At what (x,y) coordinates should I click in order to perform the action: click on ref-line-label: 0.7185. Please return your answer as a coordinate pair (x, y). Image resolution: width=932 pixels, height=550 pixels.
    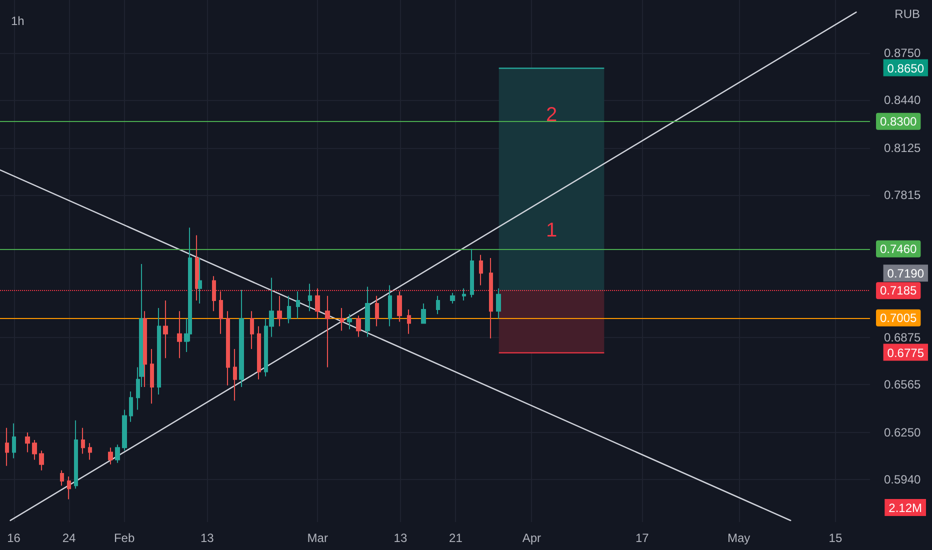
    Looking at the image, I should click on (899, 291).